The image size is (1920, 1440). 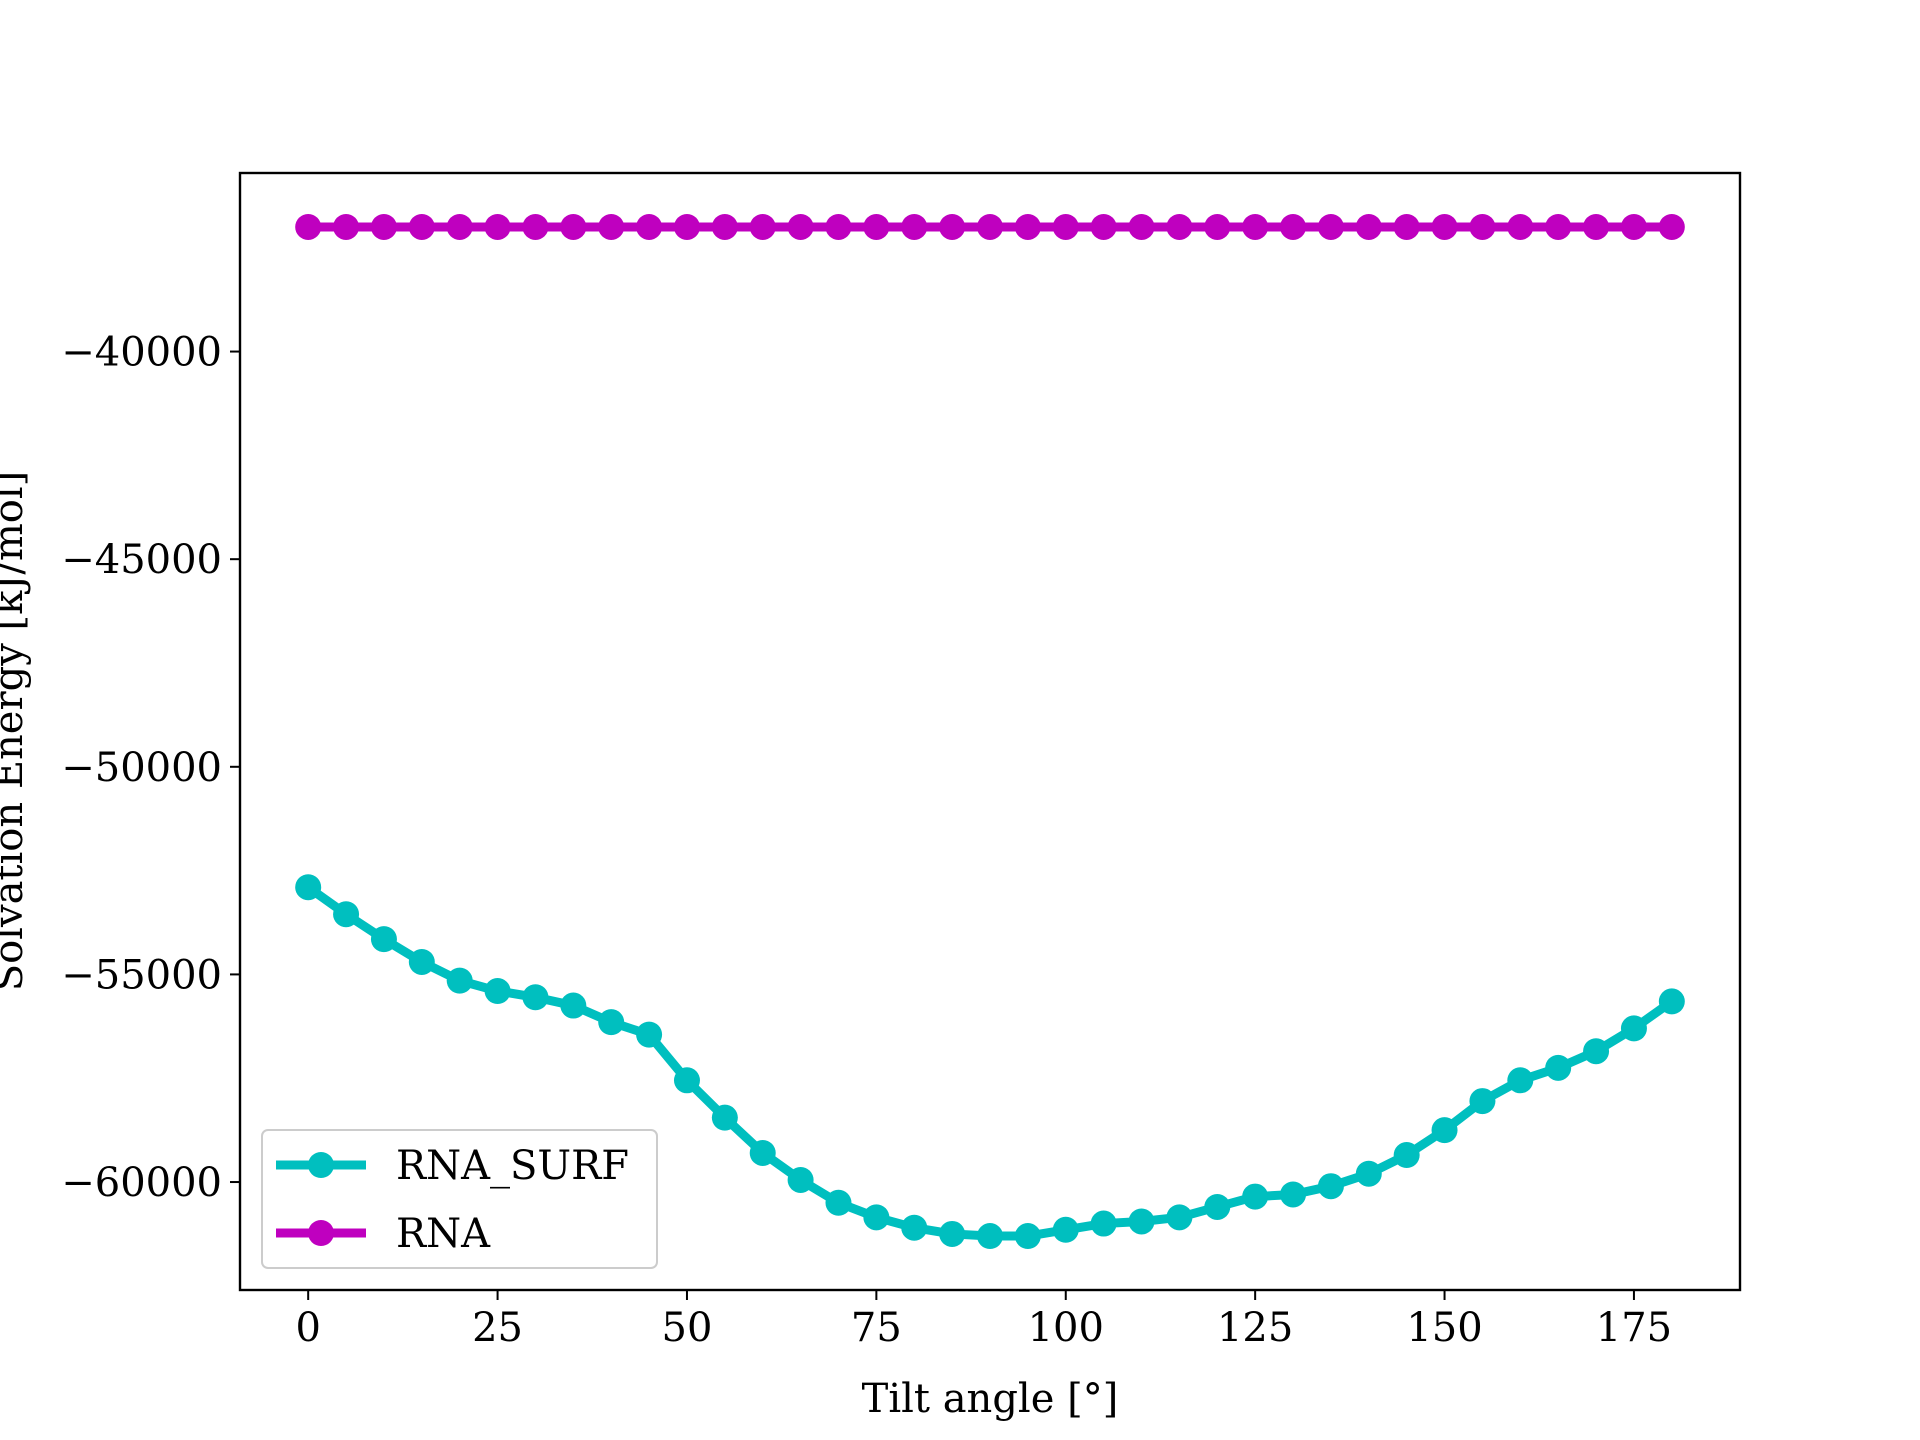 I want to click on x-tick-label: 100, so click(x=1066, y=1328).